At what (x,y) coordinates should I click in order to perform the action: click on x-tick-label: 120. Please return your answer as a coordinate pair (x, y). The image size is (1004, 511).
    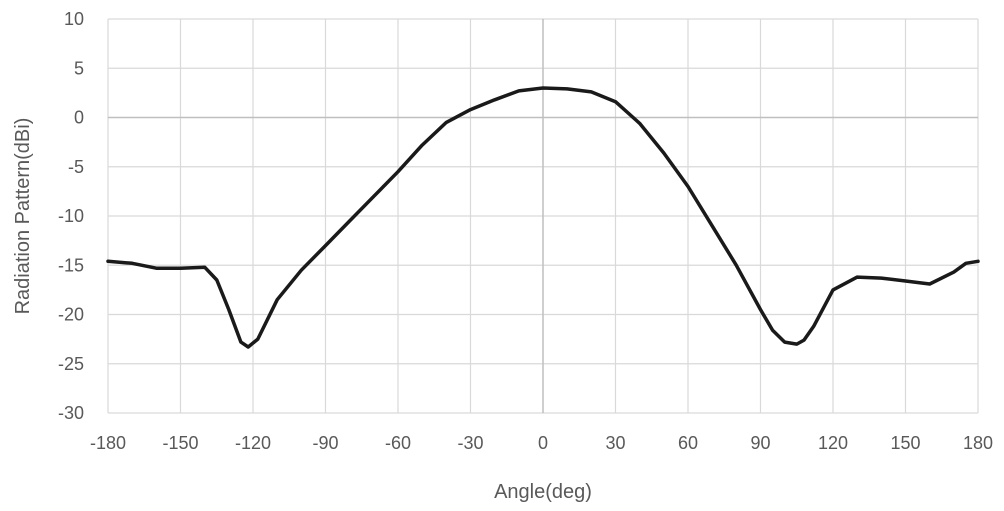
    Looking at the image, I should click on (833, 443).